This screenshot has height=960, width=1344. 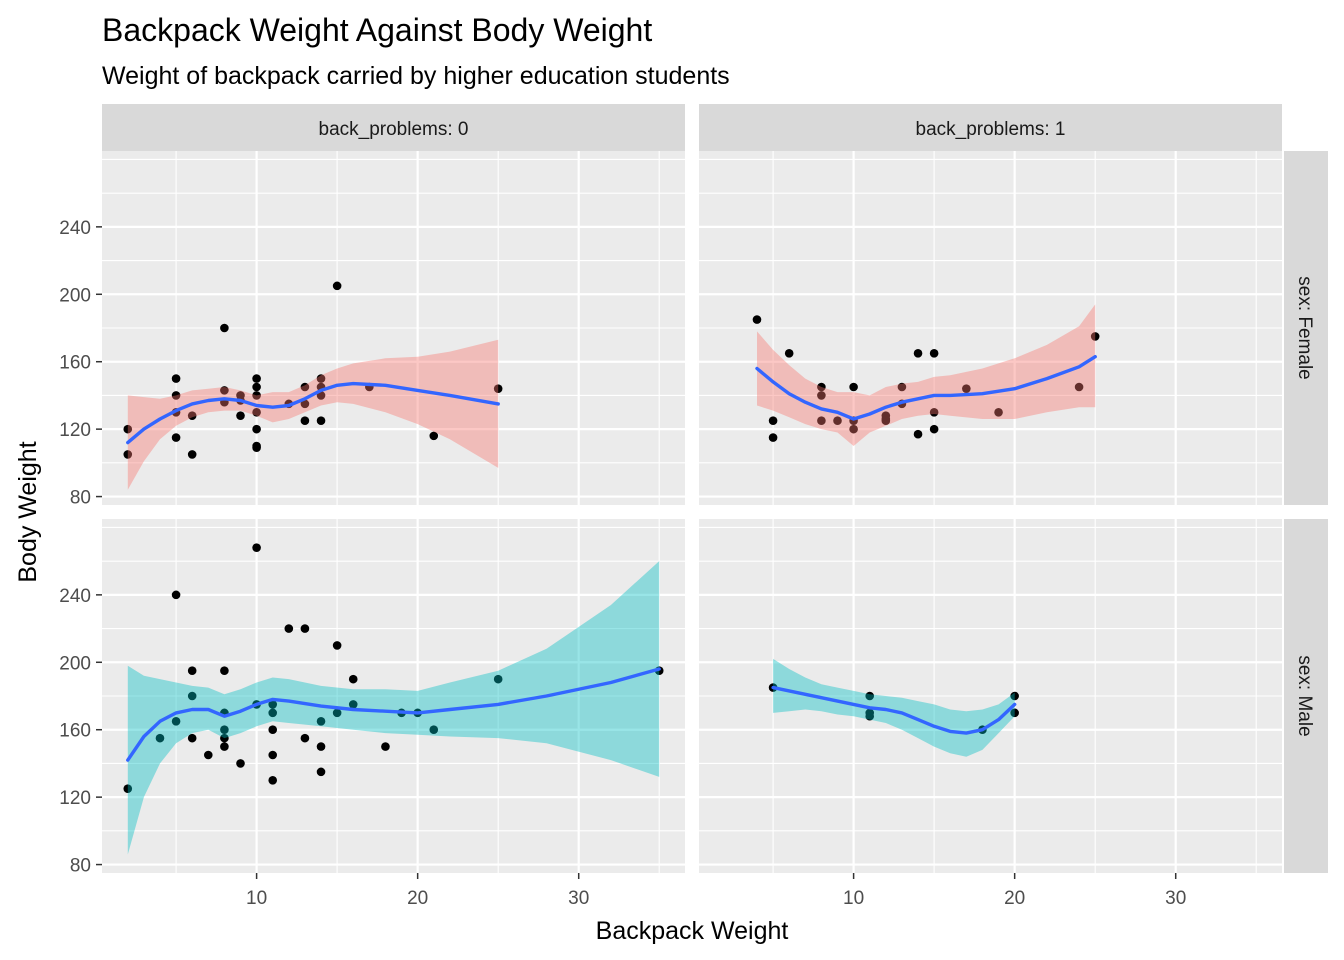 I want to click on facet-label-row-1: sex: Male, so click(x=1304, y=695).